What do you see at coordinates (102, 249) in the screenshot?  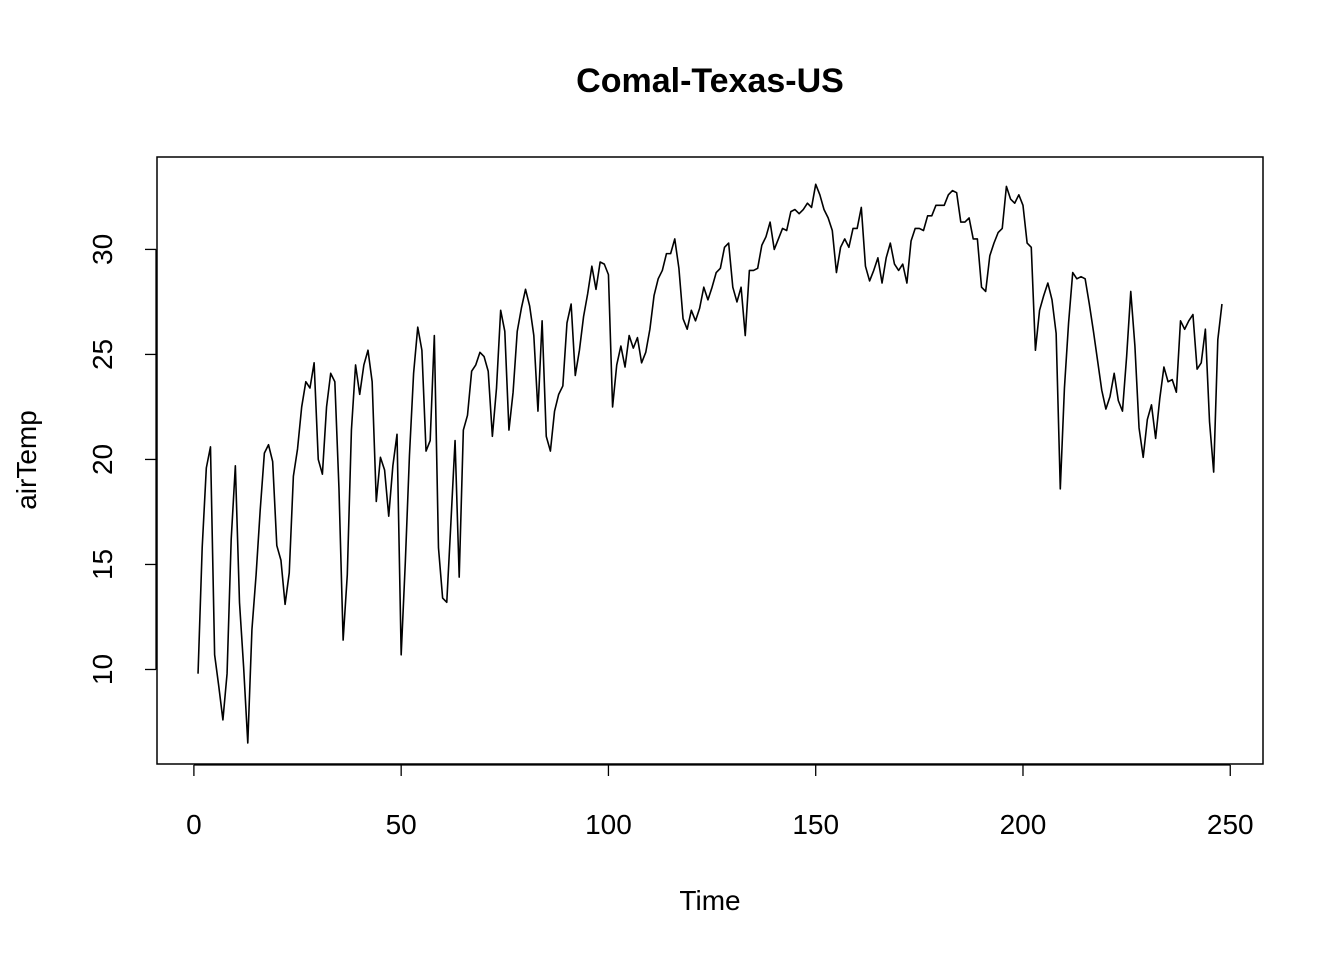 I see `y-tick-label: 30` at bounding box center [102, 249].